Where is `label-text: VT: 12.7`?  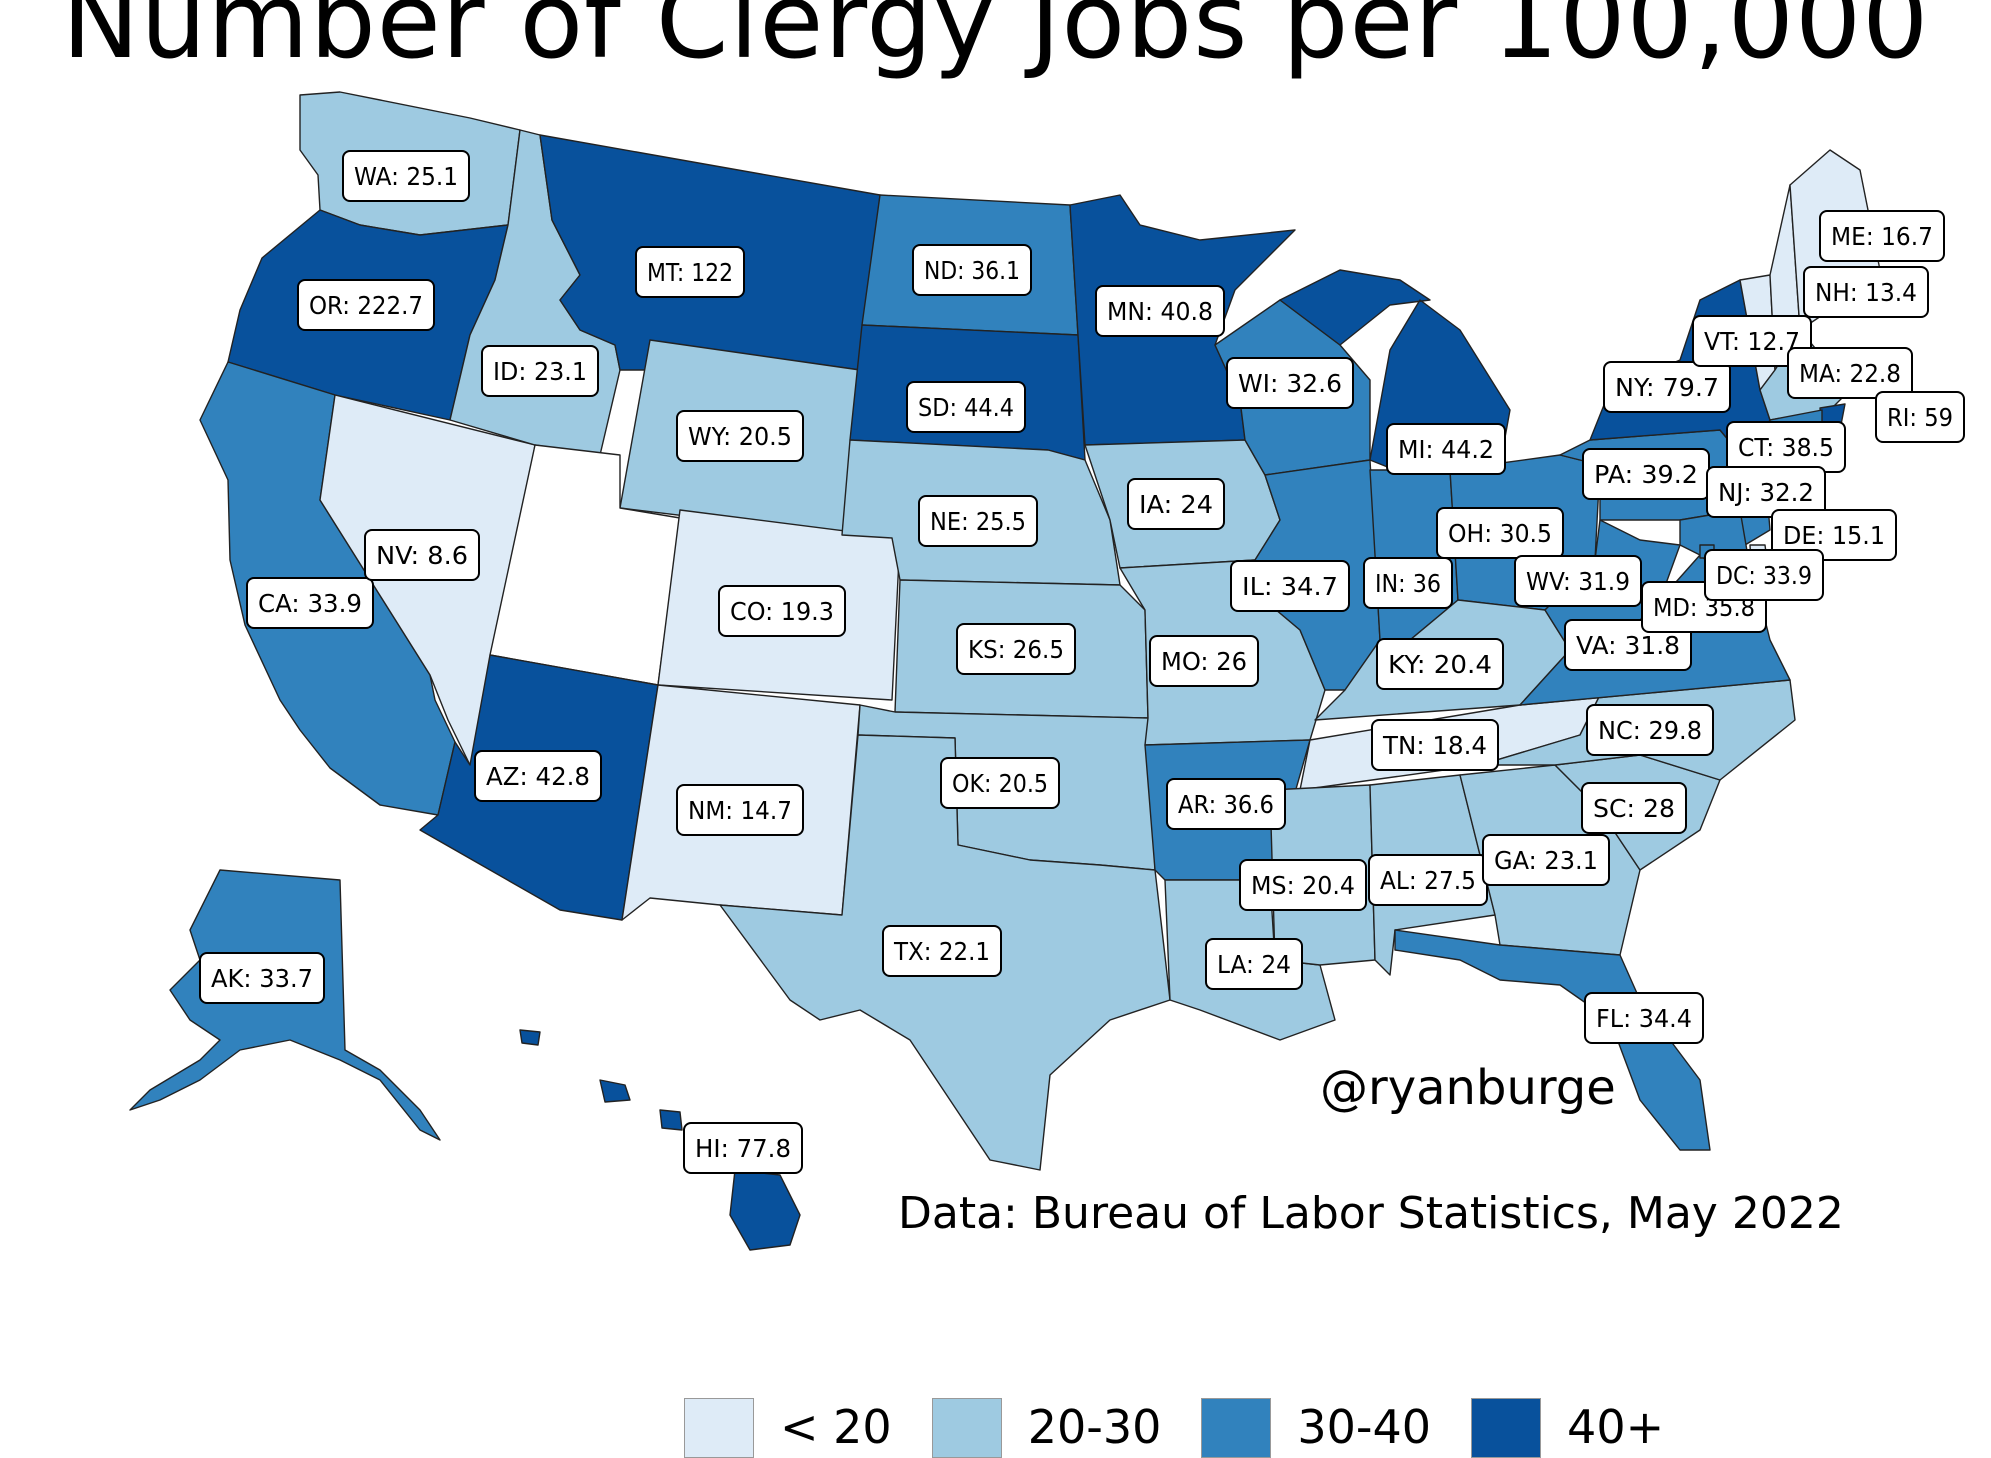 label-text: VT: 12.7 is located at coordinates (1752, 341).